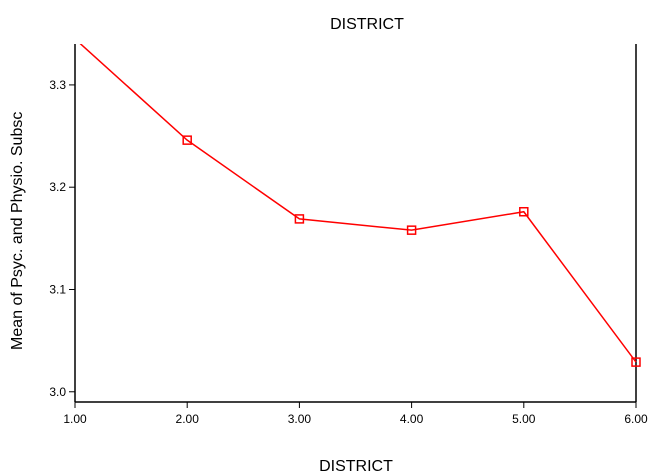 The image size is (650, 476). What do you see at coordinates (57, 392) in the screenshot?
I see `y-tick-label: 3.0` at bounding box center [57, 392].